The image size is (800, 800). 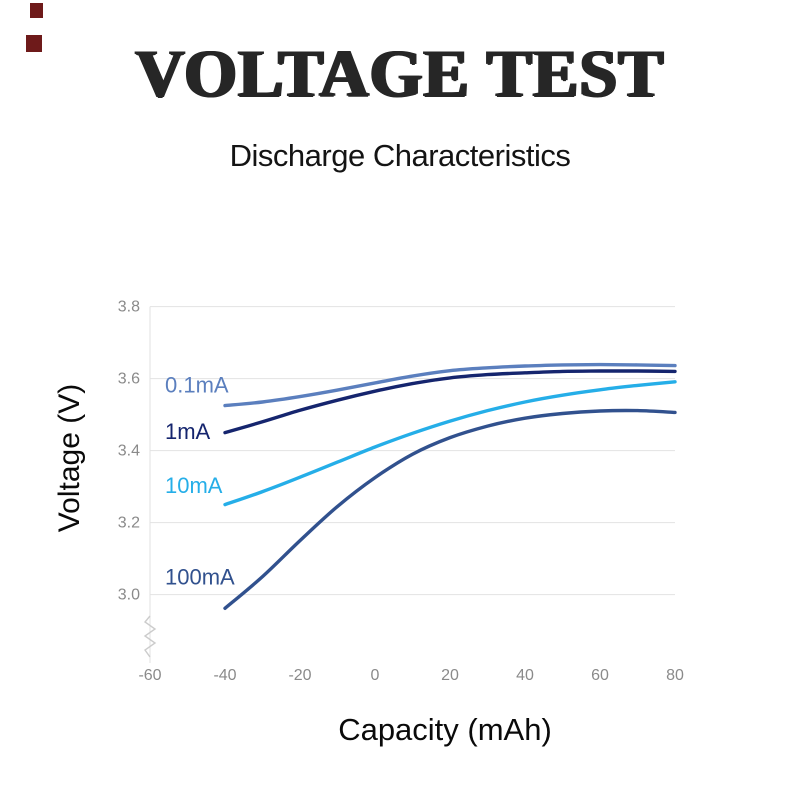 What do you see at coordinates (400, 155) in the screenshot?
I see `page-subtitle: Discharge Characteristics` at bounding box center [400, 155].